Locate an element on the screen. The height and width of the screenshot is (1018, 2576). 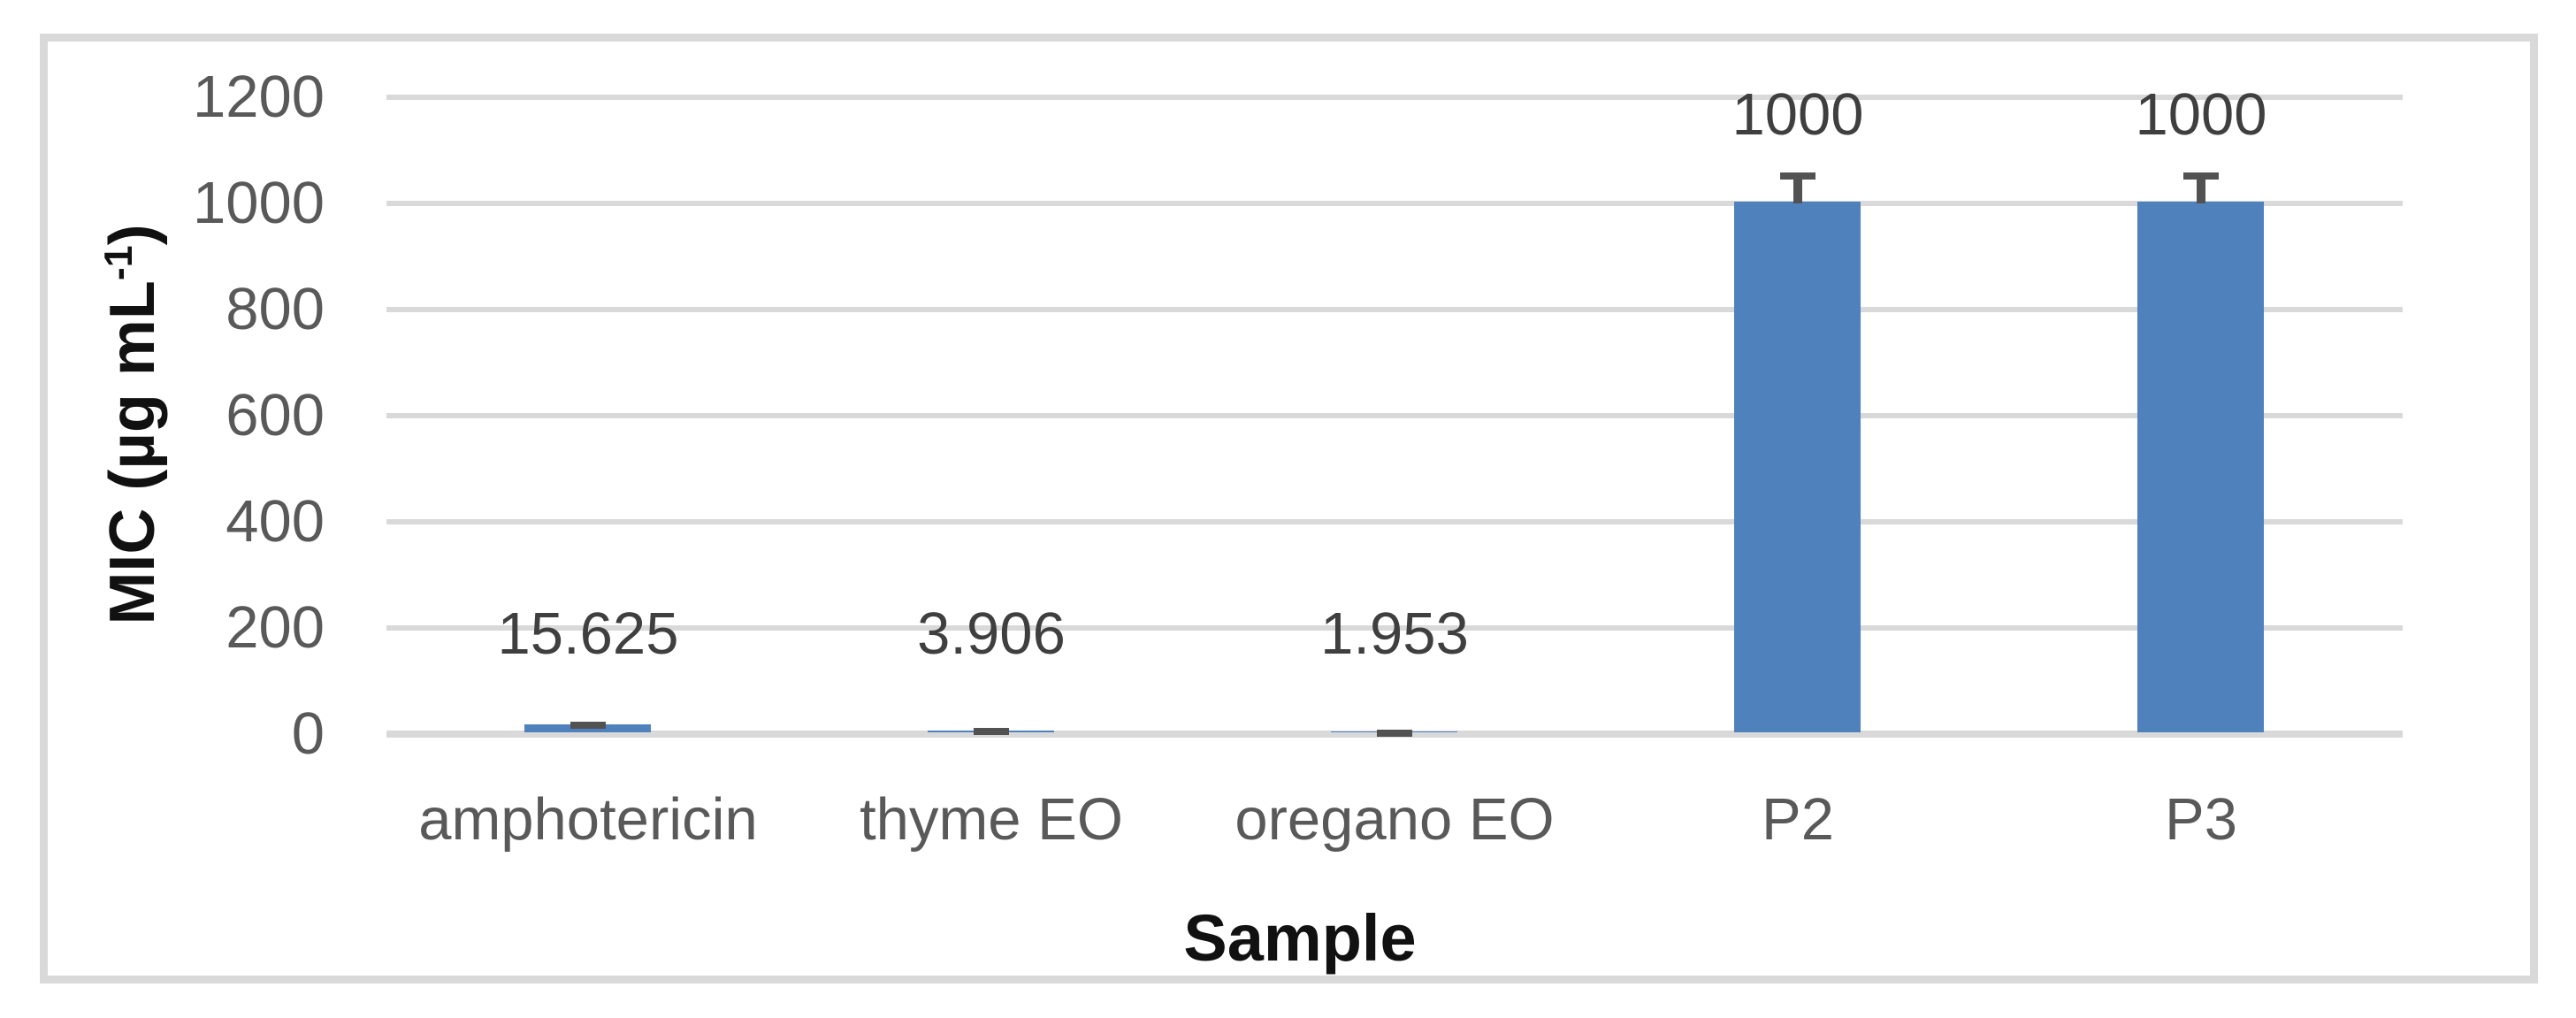
y-axis-title-text: MIC (µg mL is located at coordinates (132, 452).